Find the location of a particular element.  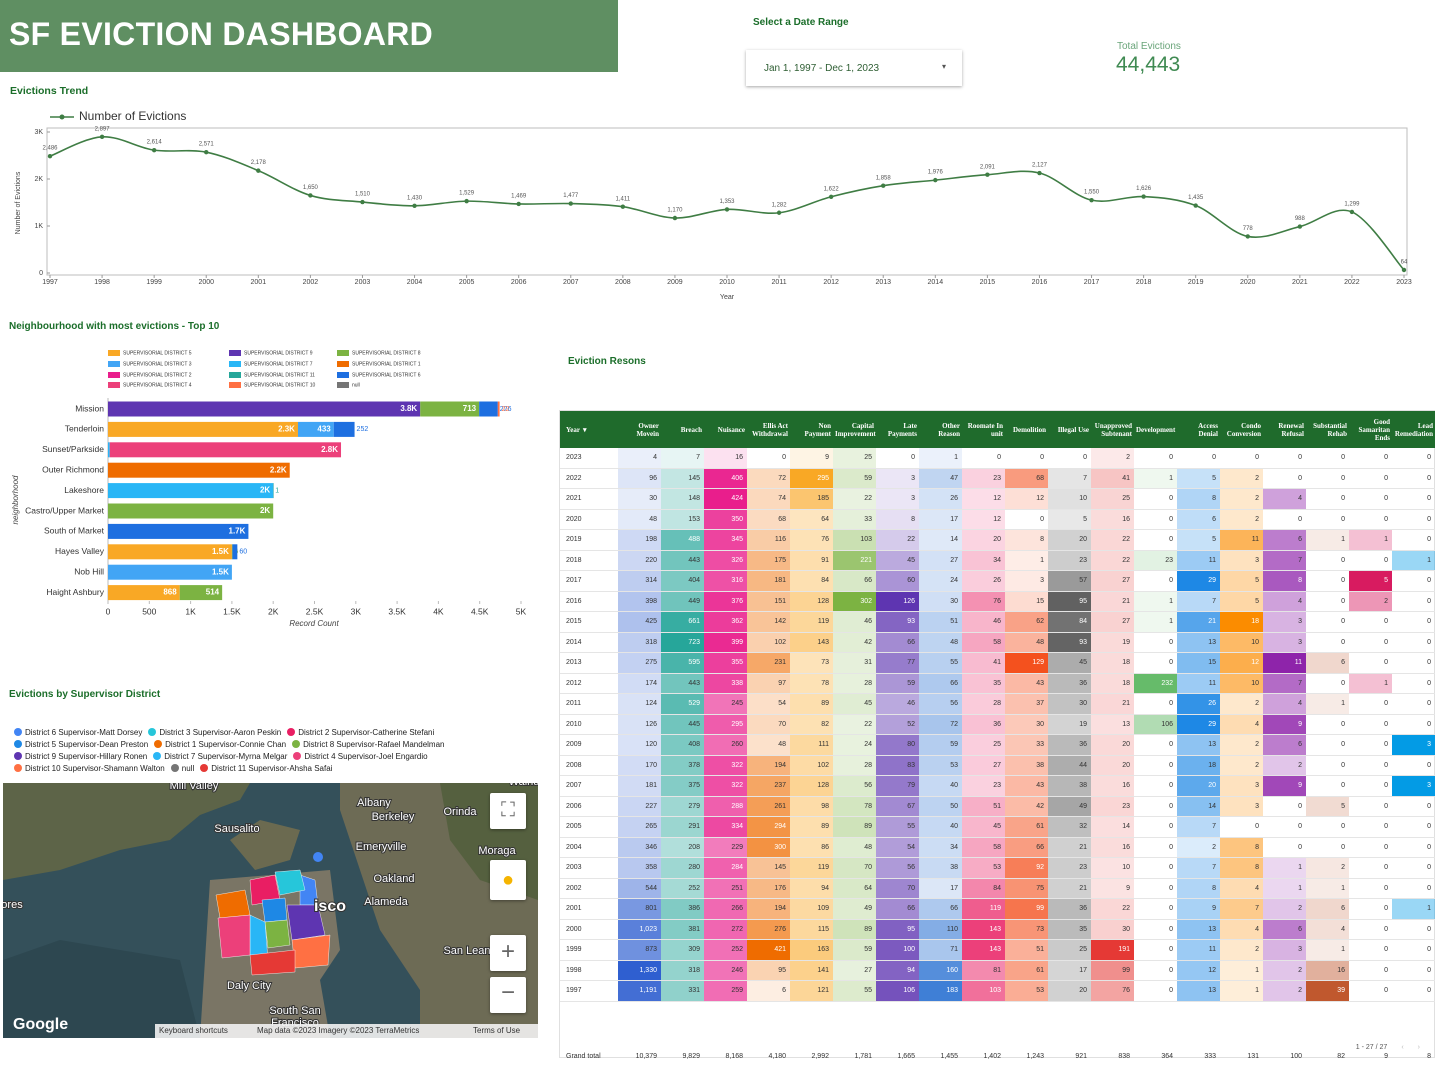

prev-page: ‹ is located at coordinates (1402, 1047).